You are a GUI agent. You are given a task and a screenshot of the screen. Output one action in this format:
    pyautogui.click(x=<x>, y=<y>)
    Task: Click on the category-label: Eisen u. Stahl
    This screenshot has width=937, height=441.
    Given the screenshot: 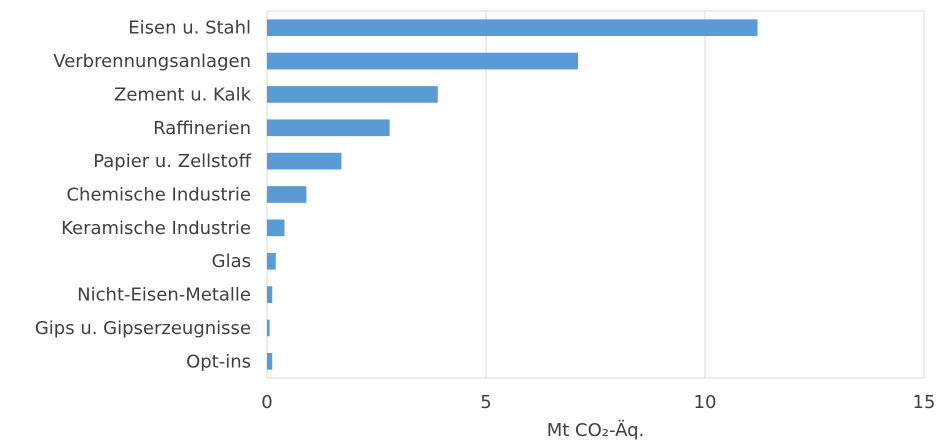 What is the action you would take?
    pyautogui.click(x=189, y=28)
    